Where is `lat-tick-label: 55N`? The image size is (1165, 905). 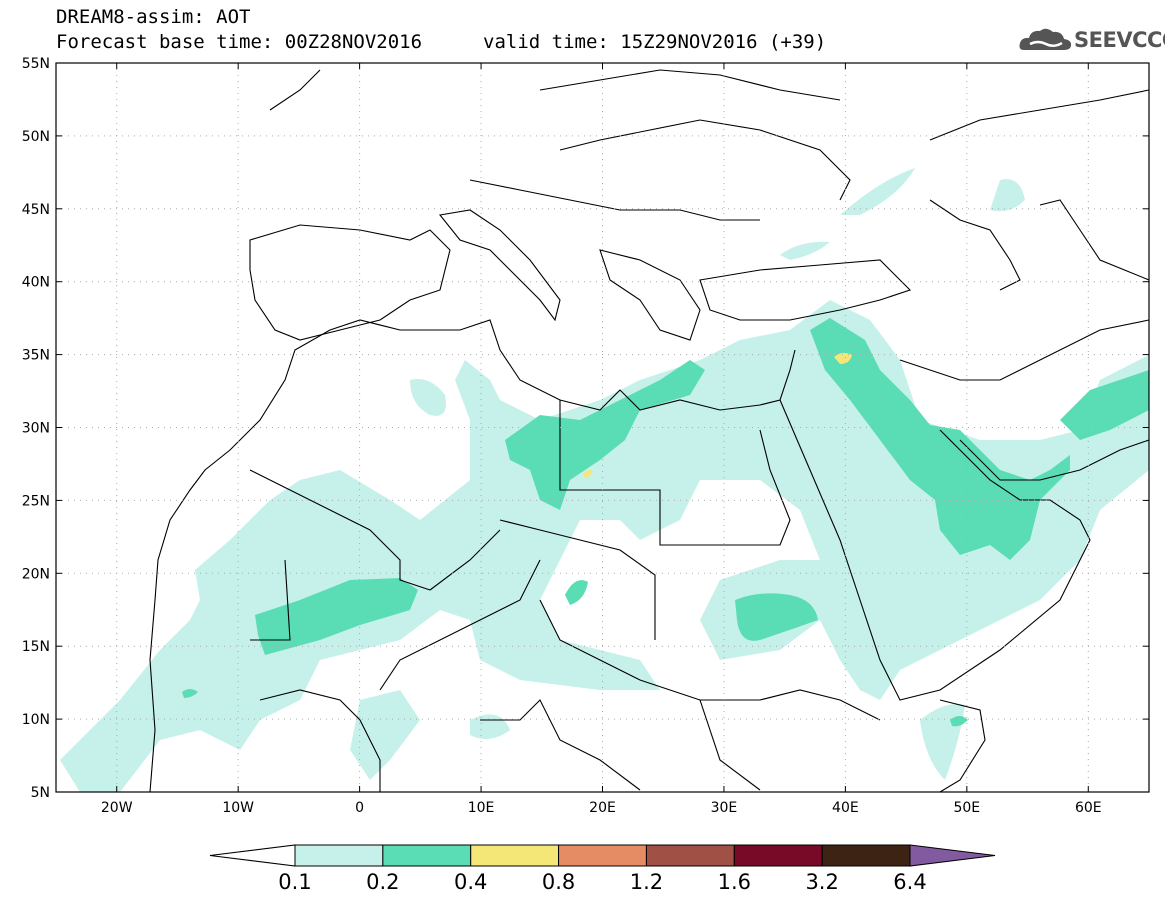
lat-tick-label: 55N is located at coordinates (36, 64).